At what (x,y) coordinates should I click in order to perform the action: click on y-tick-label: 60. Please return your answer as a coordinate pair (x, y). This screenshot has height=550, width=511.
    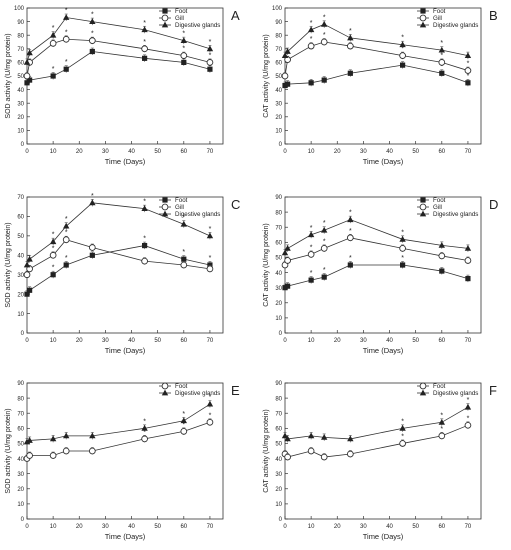
    Looking at the image, I should click on (20, 218).